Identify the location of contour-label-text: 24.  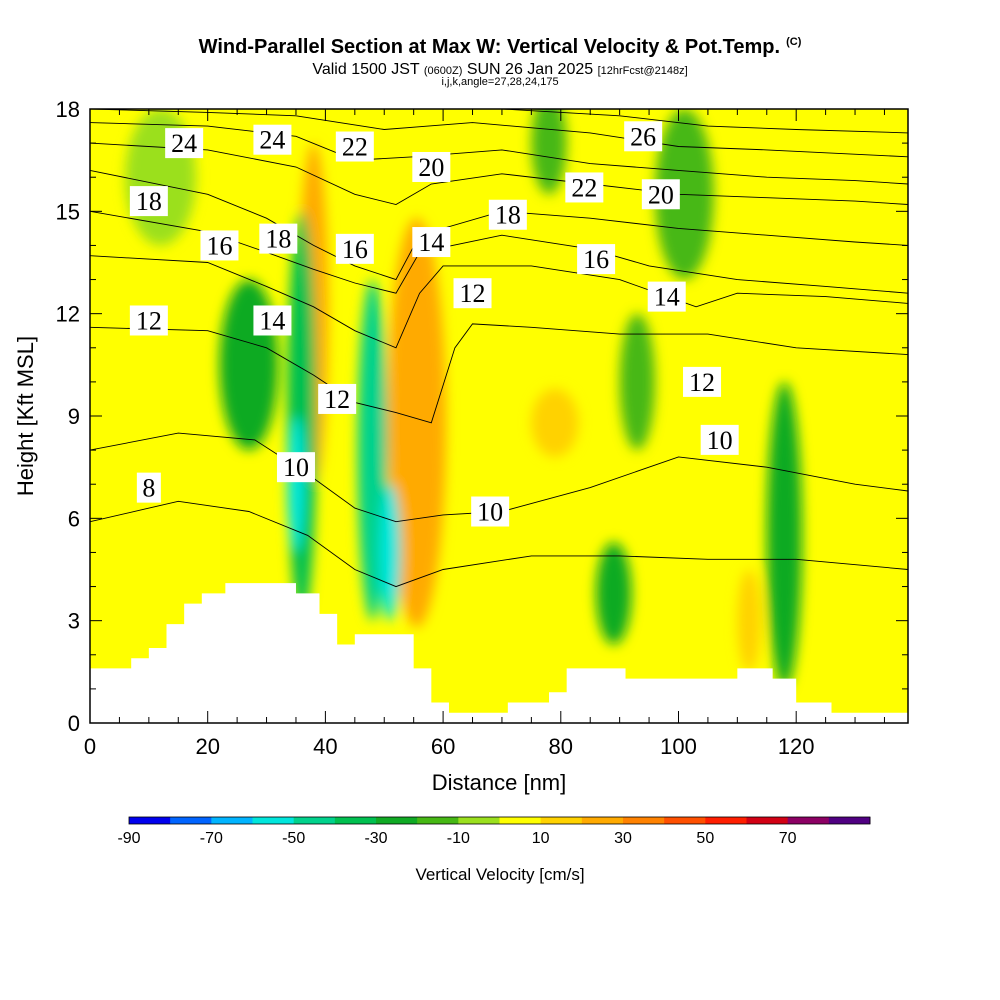
(272, 140).